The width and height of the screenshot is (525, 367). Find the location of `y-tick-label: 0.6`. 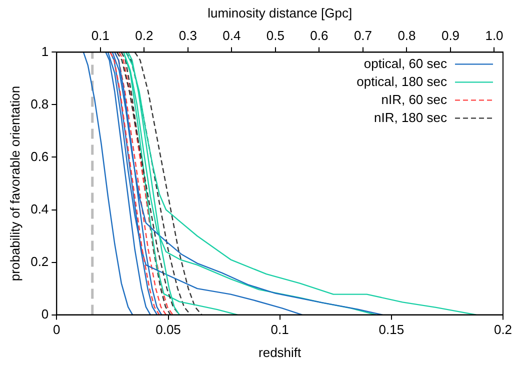

y-tick-label: 0.6 is located at coordinates (39, 156).